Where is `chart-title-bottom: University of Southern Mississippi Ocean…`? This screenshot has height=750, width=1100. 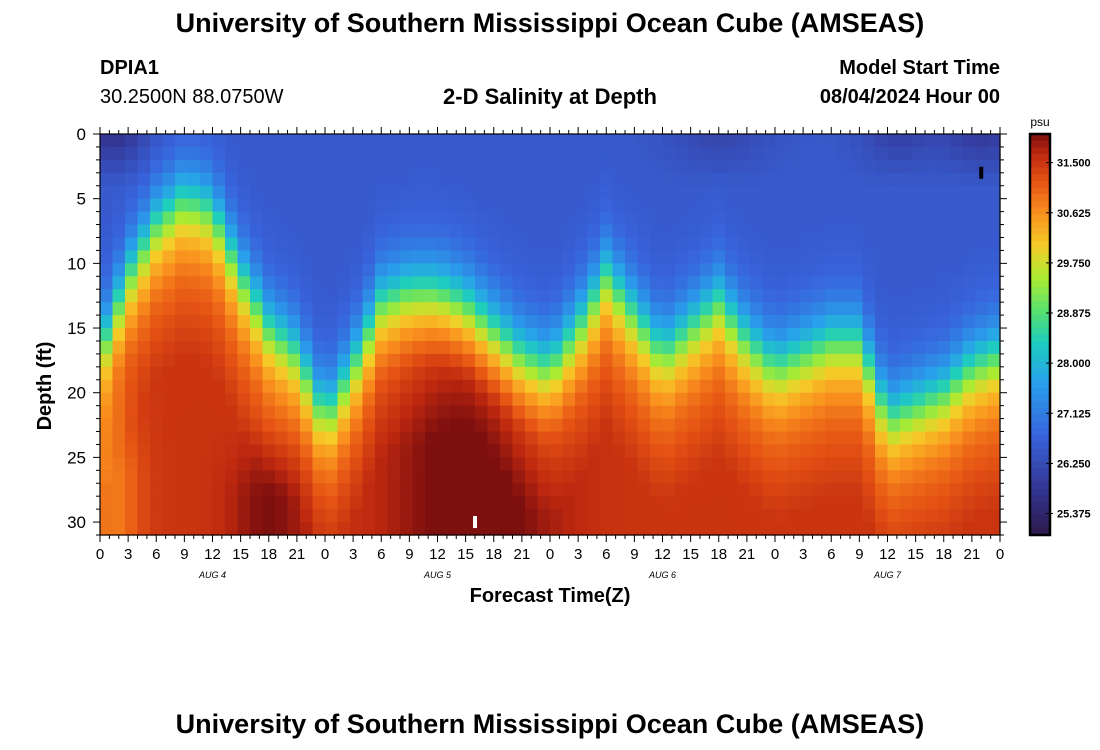
chart-title-bottom: University of Southern Mississippi Ocean… is located at coordinates (550, 724).